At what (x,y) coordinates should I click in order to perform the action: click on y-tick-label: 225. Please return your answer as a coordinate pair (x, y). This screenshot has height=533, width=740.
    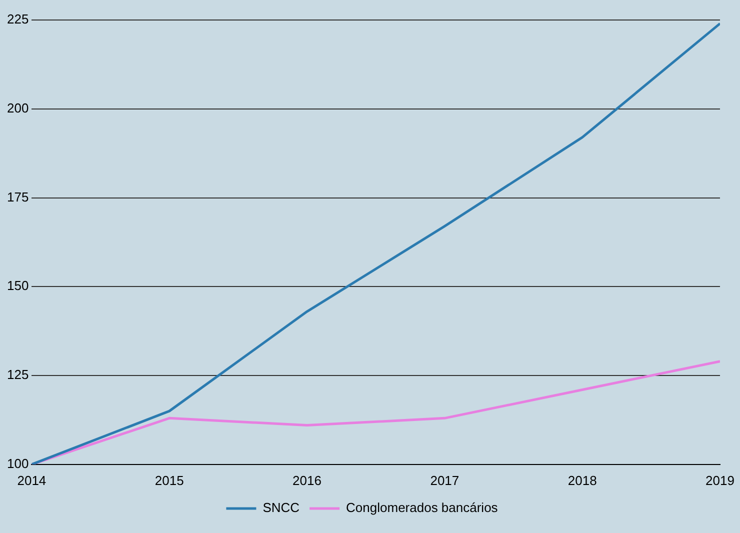
    Looking at the image, I should click on (17, 19).